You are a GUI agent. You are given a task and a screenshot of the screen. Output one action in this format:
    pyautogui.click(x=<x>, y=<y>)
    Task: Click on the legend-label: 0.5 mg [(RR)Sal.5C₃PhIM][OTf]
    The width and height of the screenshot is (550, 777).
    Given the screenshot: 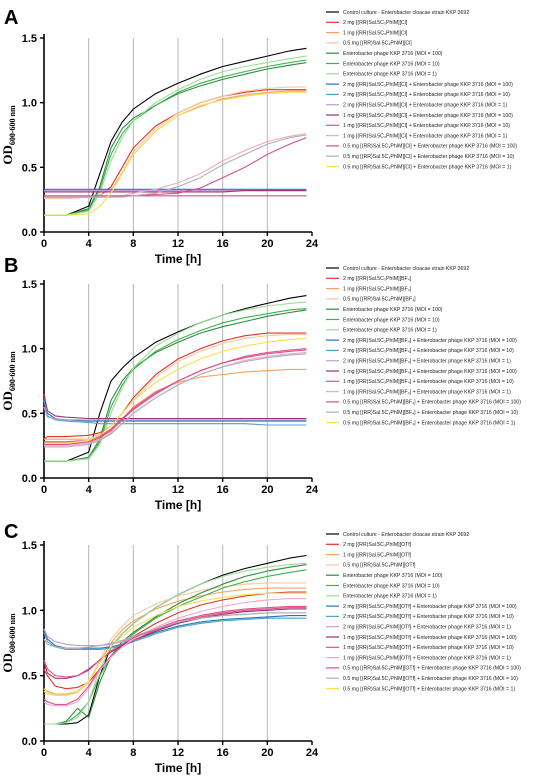 What is the action you would take?
    pyautogui.click(x=379, y=566)
    